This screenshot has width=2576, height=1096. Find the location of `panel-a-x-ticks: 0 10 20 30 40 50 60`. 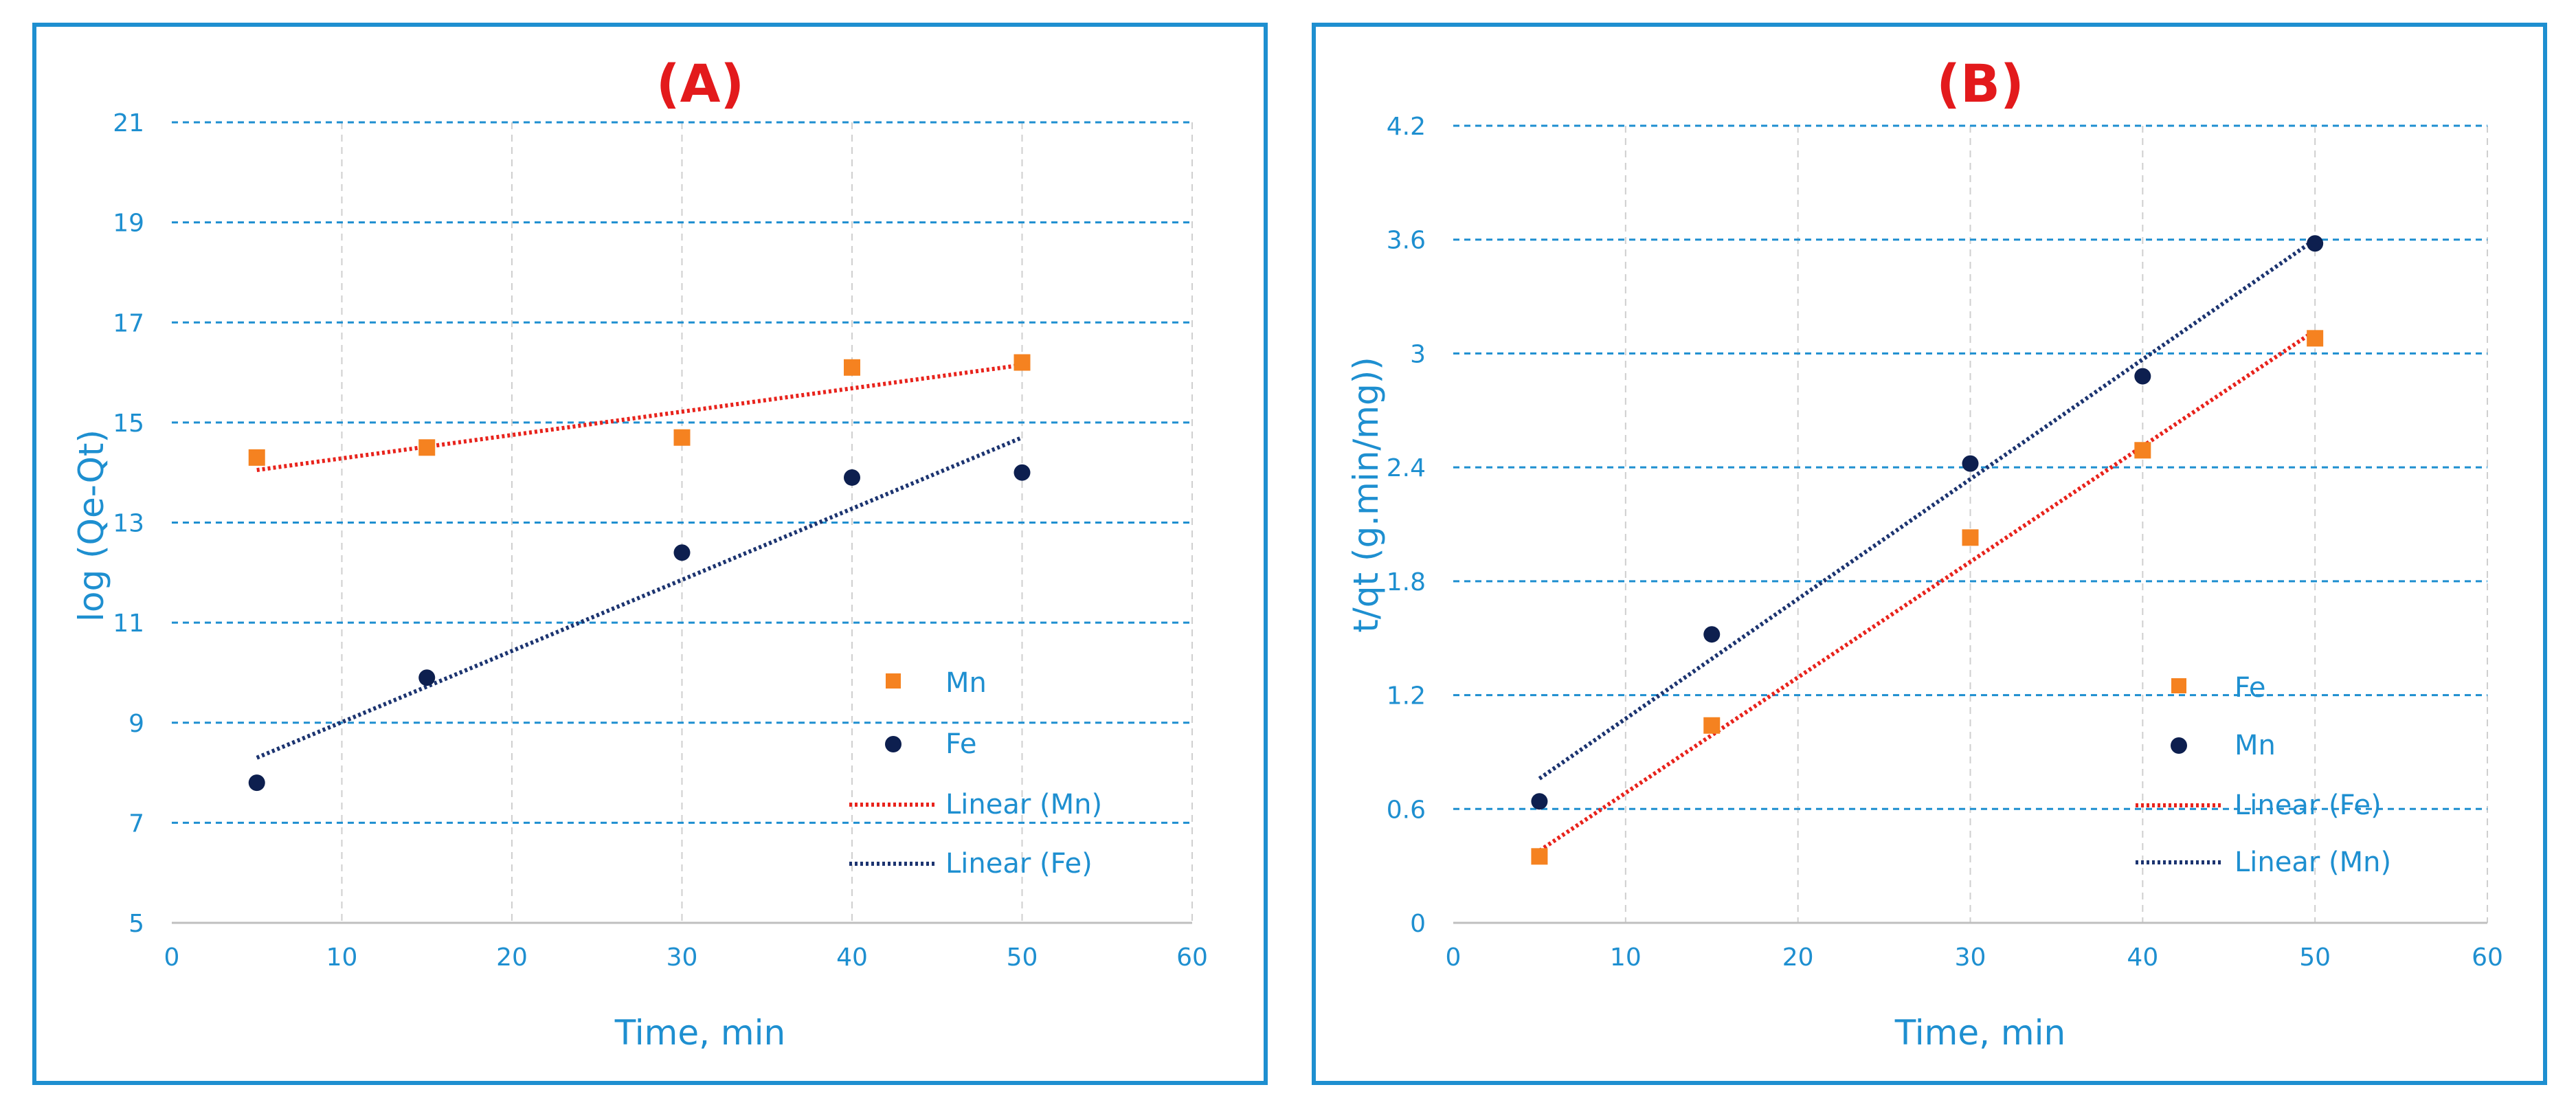

panel-a-x-ticks: 0 10 20 30 40 50 60 is located at coordinates (686, 957).